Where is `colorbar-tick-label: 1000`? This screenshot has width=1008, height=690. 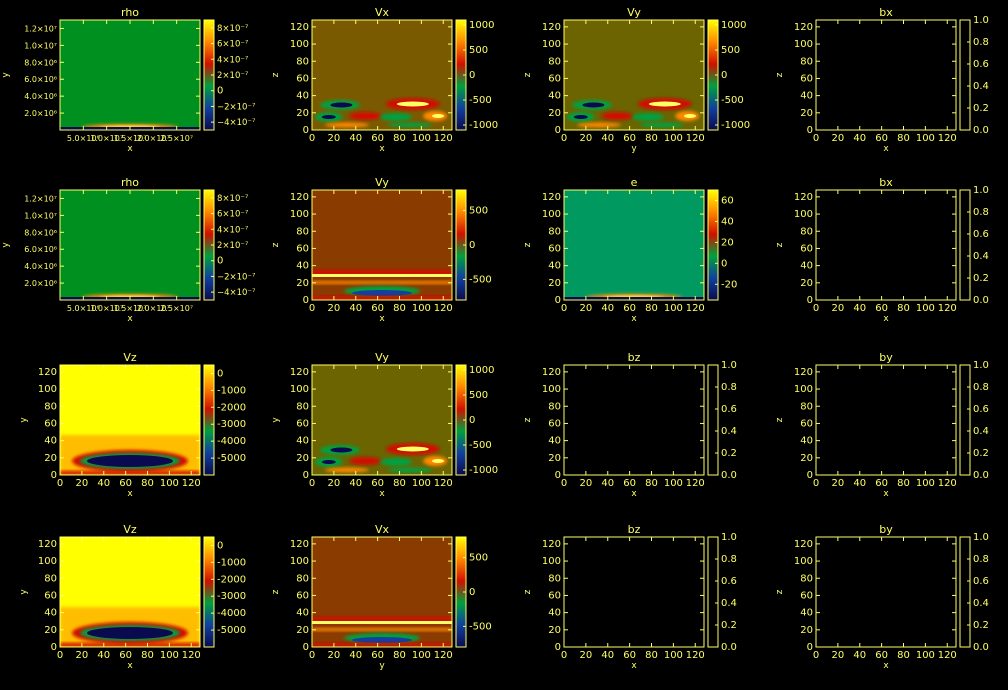
colorbar-tick-label: 1000 is located at coordinates (481, 370).